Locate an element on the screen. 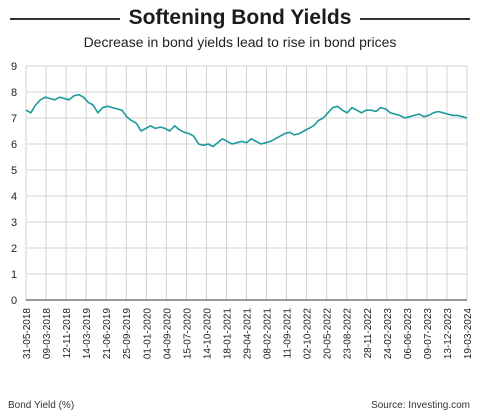 Image resolution: width=480 pixels, height=420 pixels. x-tick-label: 09-07-2023 is located at coordinates (428, 334).